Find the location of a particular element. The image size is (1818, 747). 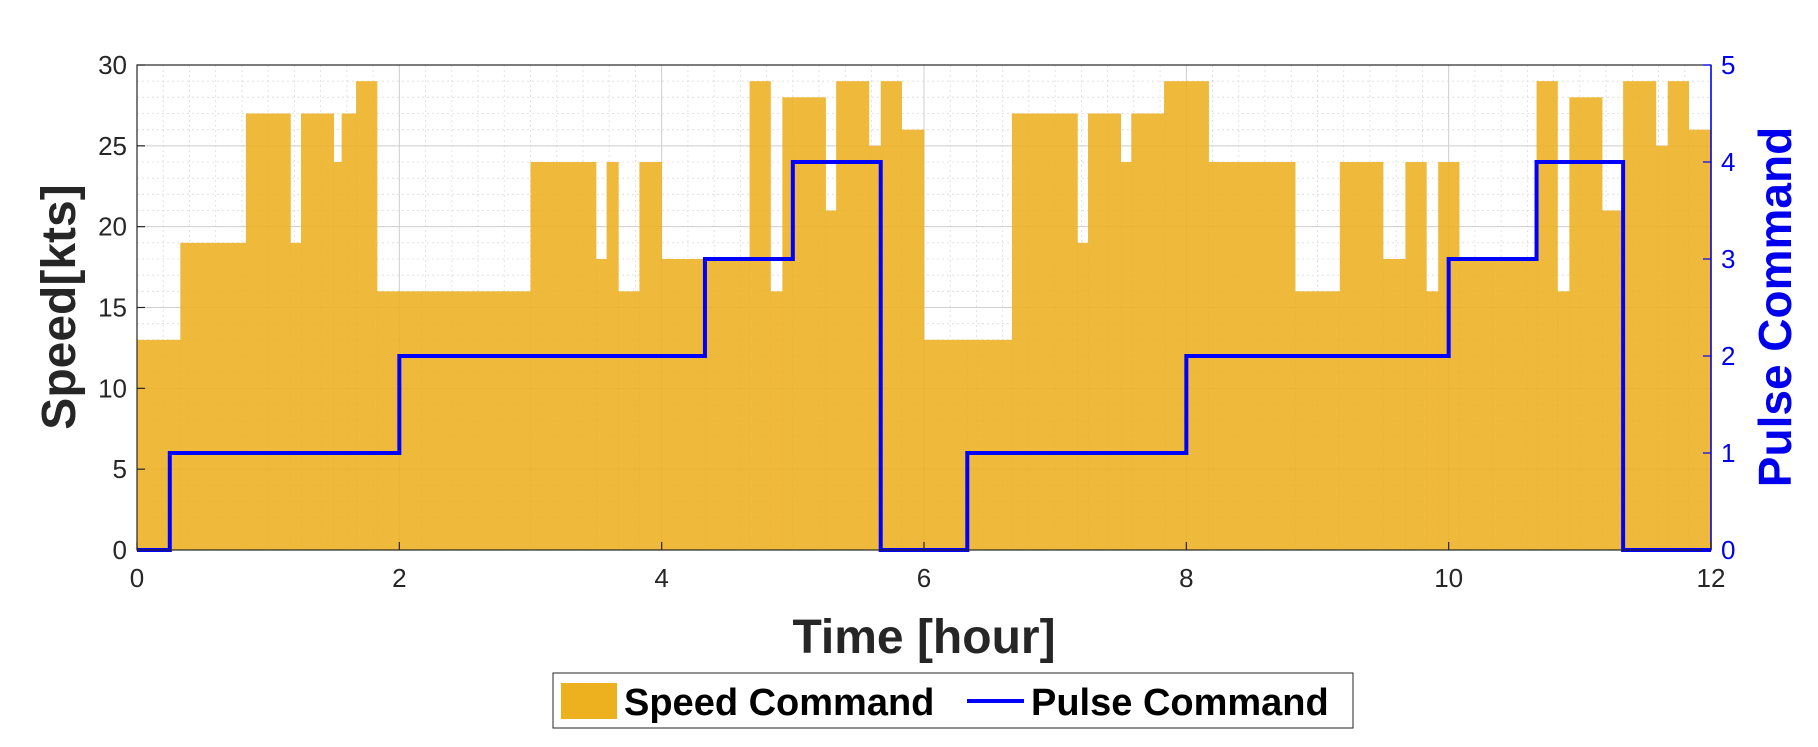

right-tick-label: 2 is located at coordinates (1728, 356).